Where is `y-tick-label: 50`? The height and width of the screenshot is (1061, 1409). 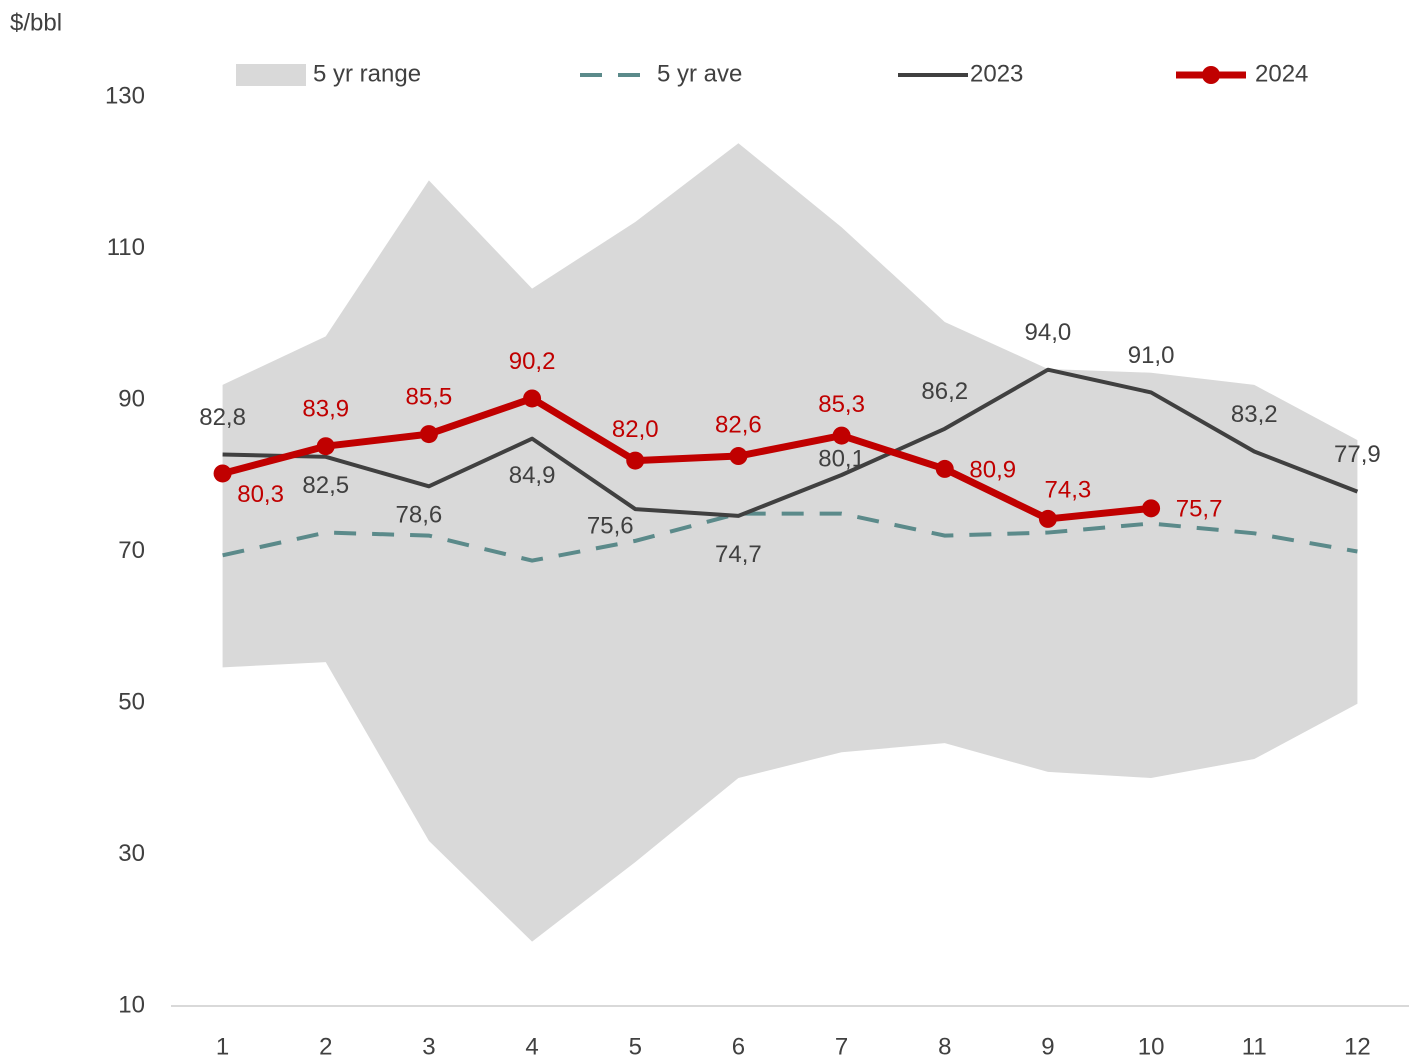 y-tick-label: 50 is located at coordinates (131, 701).